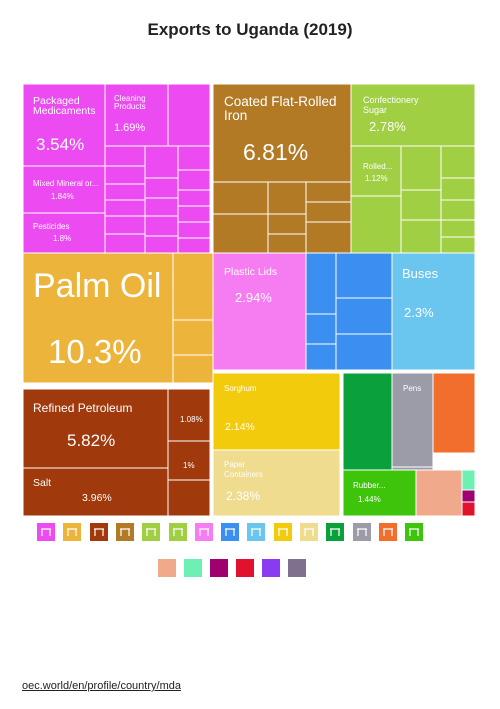 The width and height of the screenshot is (500, 709). I want to click on wheat-icon, so click(151, 532).